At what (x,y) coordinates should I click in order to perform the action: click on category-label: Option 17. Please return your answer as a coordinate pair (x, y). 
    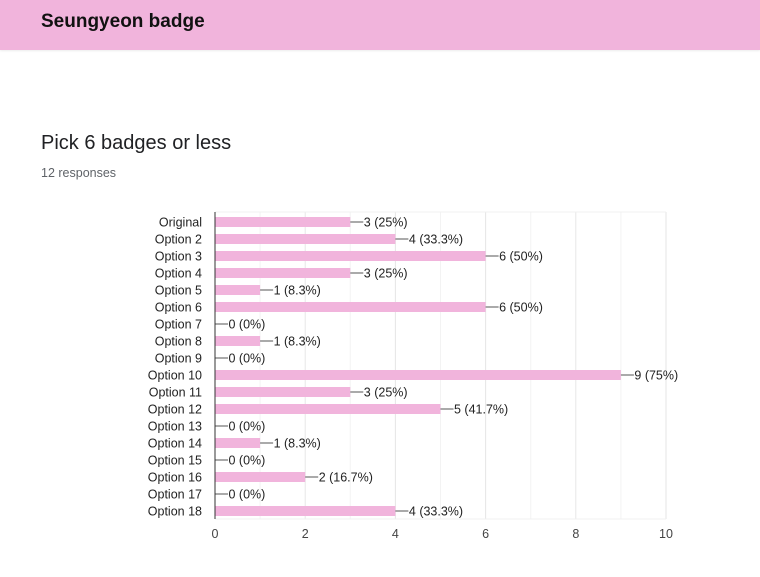
    Looking at the image, I should click on (175, 495).